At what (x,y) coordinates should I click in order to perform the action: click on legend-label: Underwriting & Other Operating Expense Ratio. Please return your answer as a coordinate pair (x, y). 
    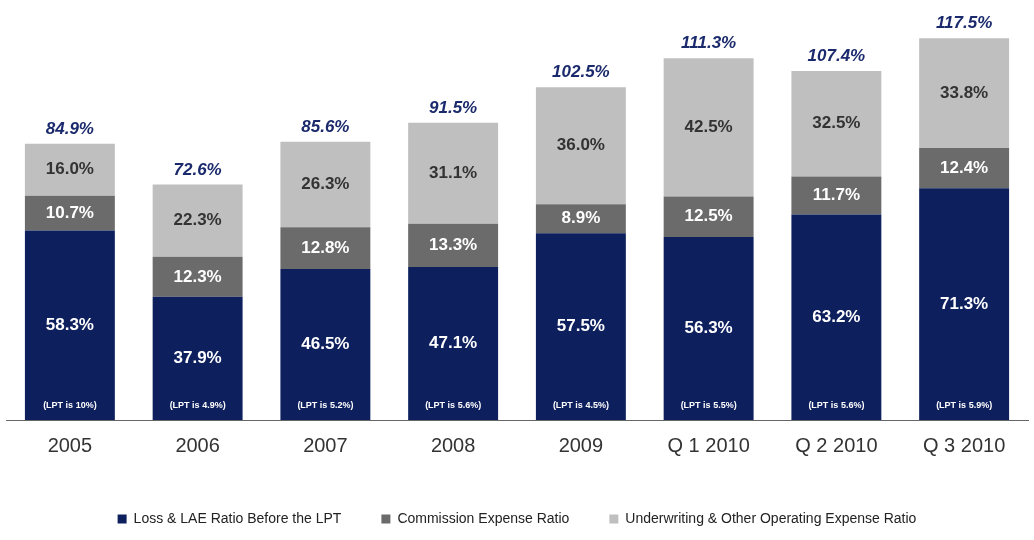
    Looking at the image, I should click on (771, 517).